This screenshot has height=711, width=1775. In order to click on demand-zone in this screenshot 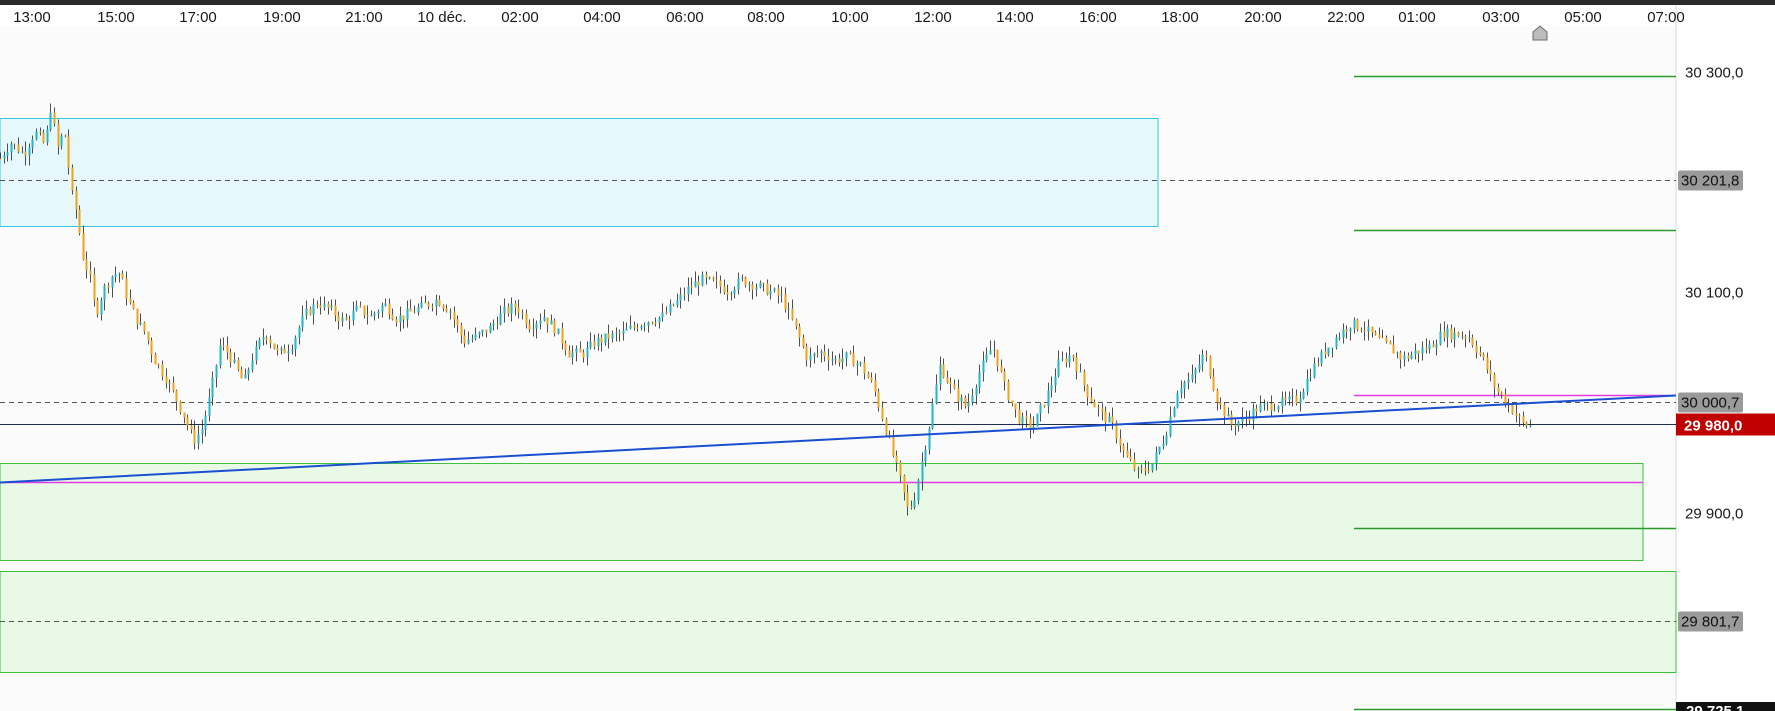, I will do `click(822, 512)`.